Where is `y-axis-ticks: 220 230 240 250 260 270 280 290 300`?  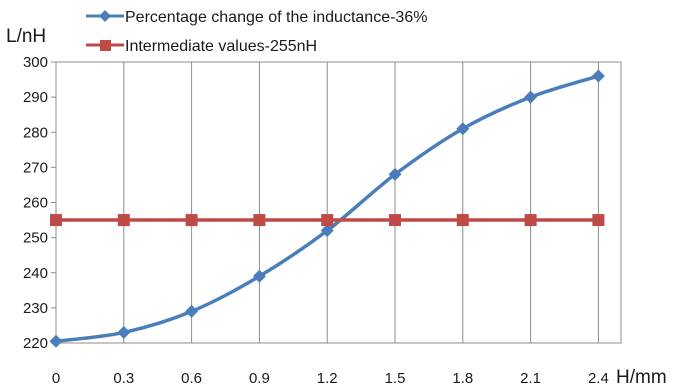
y-axis-ticks: 220 230 240 250 260 270 280 290 300 is located at coordinates (39, 203).